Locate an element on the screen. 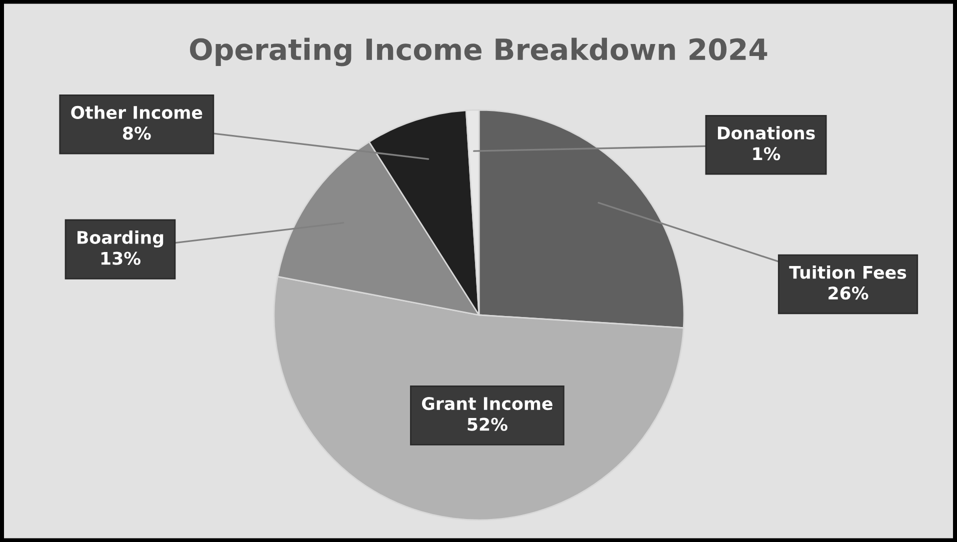 Image resolution: width=957 pixels, height=542 pixels. data-label: 26% is located at coordinates (848, 293).